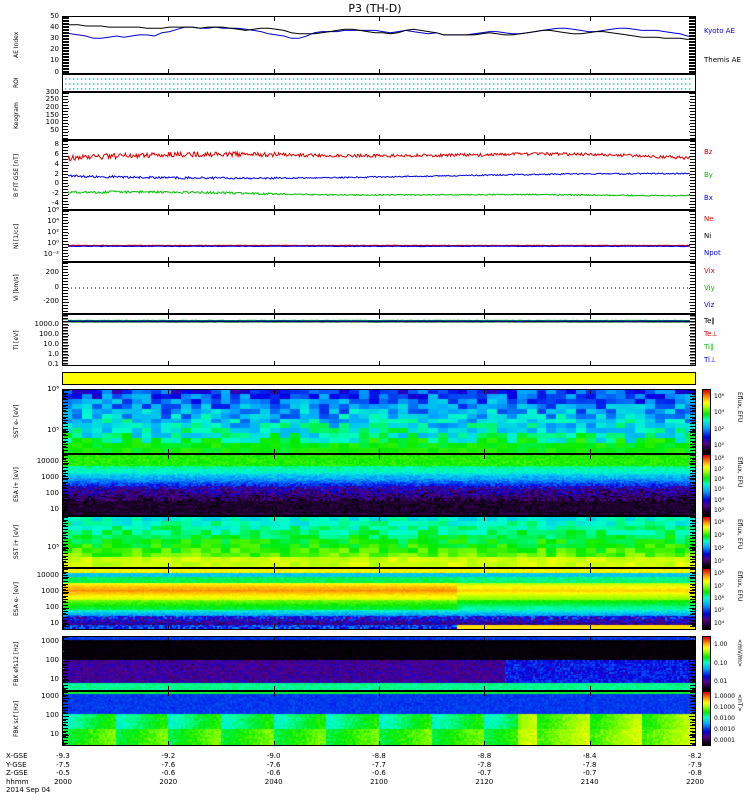 Image resolution: width=750 pixels, height=800 pixels. Describe the element at coordinates (52, 714) in the screenshot. I see `ytick-label-fbk-scf-1: 100` at that location.